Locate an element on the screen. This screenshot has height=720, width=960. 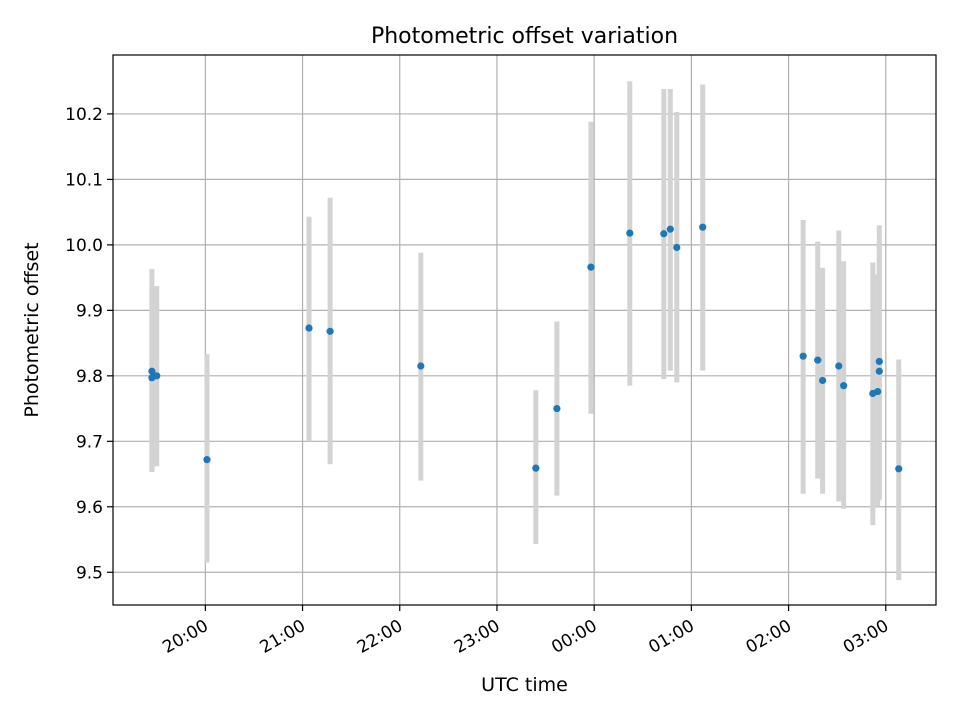
y-tick-label: 10.2 is located at coordinates (84, 115).